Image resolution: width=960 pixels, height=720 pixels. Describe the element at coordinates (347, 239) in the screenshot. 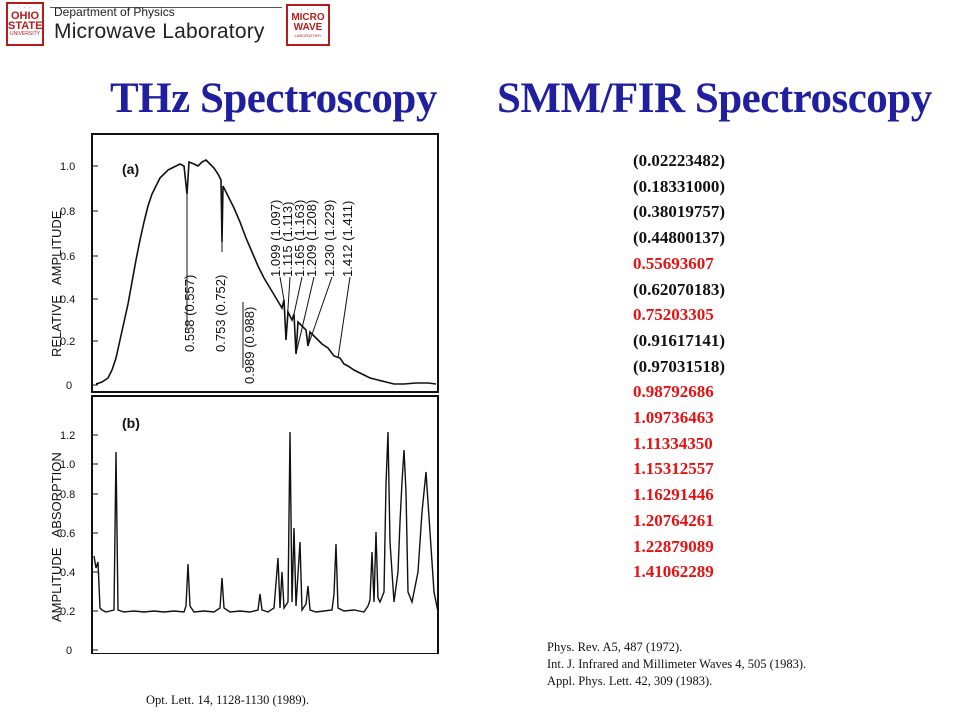

I see `panel-a-annotation: 1.412 (1.411)` at that location.